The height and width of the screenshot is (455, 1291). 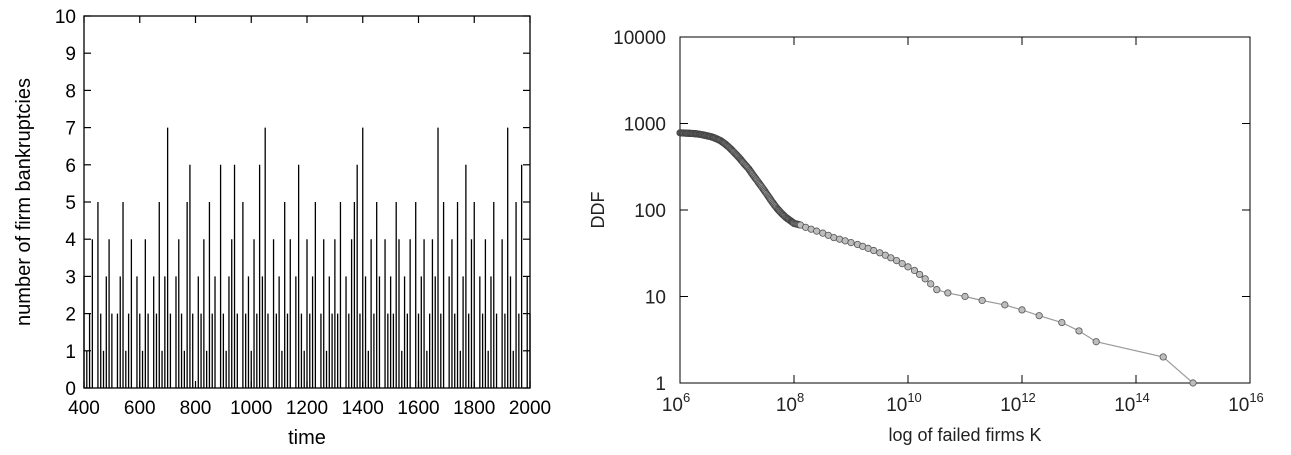 I want to click on x-tick-label: 1800, so click(x=474, y=408).